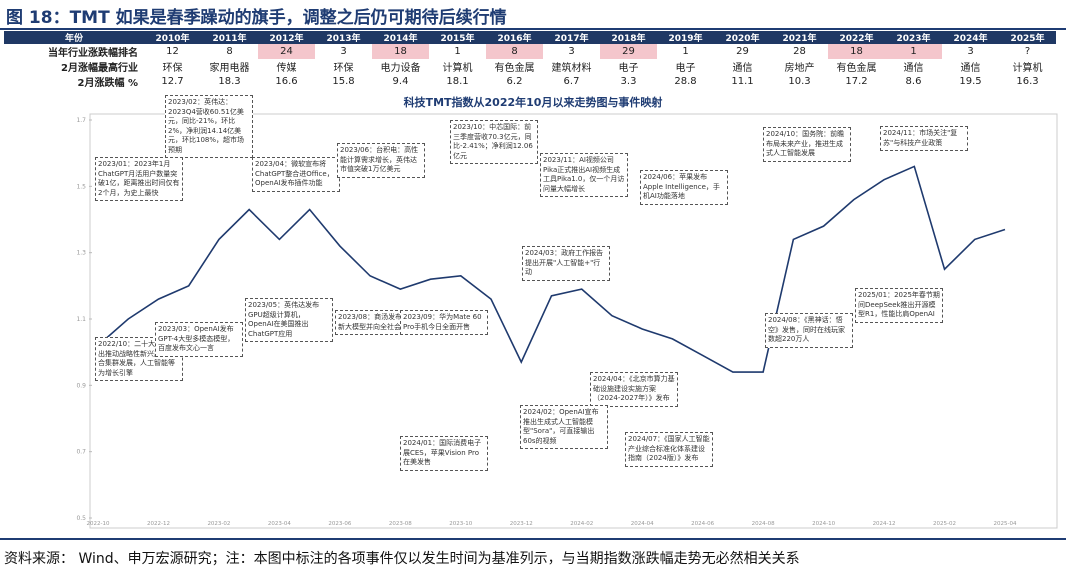 This screenshot has height=576, width=1066. What do you see at coordinates (172, 81) in the screenshot?
I see `cell: 12.7` at bounding box center [172, 81].